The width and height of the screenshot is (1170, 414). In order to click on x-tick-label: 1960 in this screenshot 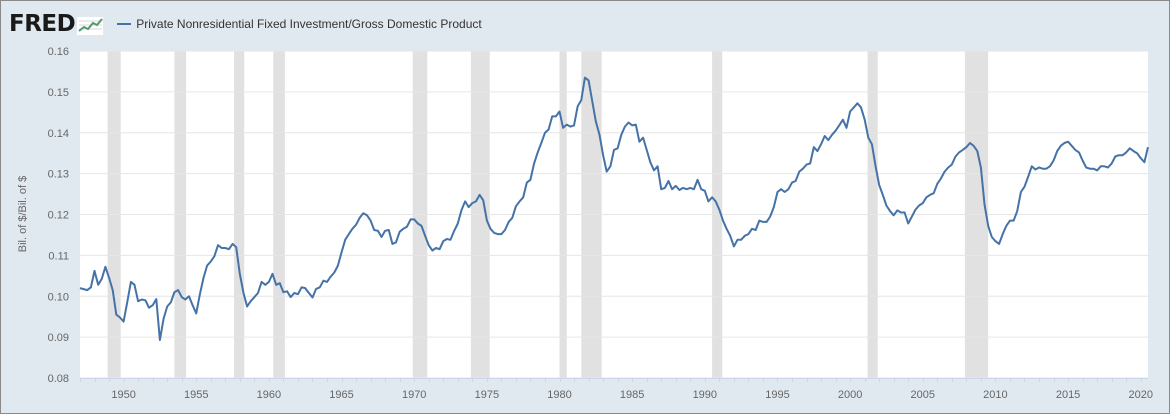, I will do `click(269, 395)`.